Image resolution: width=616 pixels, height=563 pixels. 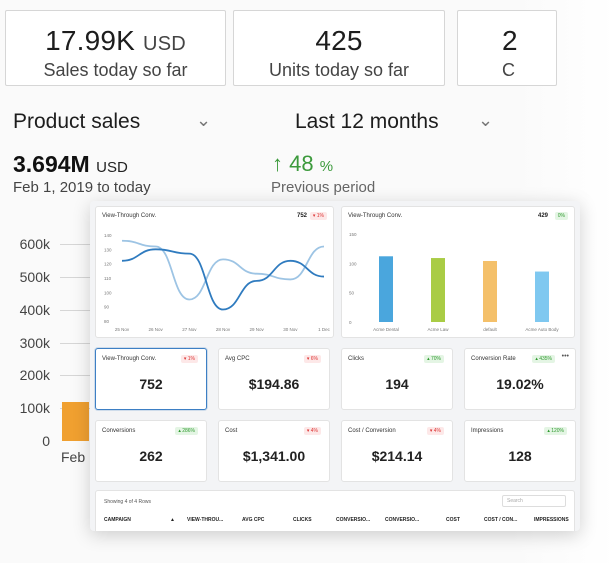 What do you see at coordinates (172, 520) in the screenshot?
I see `sort-asc-icon: ▲` at bounding box center [172, 520].